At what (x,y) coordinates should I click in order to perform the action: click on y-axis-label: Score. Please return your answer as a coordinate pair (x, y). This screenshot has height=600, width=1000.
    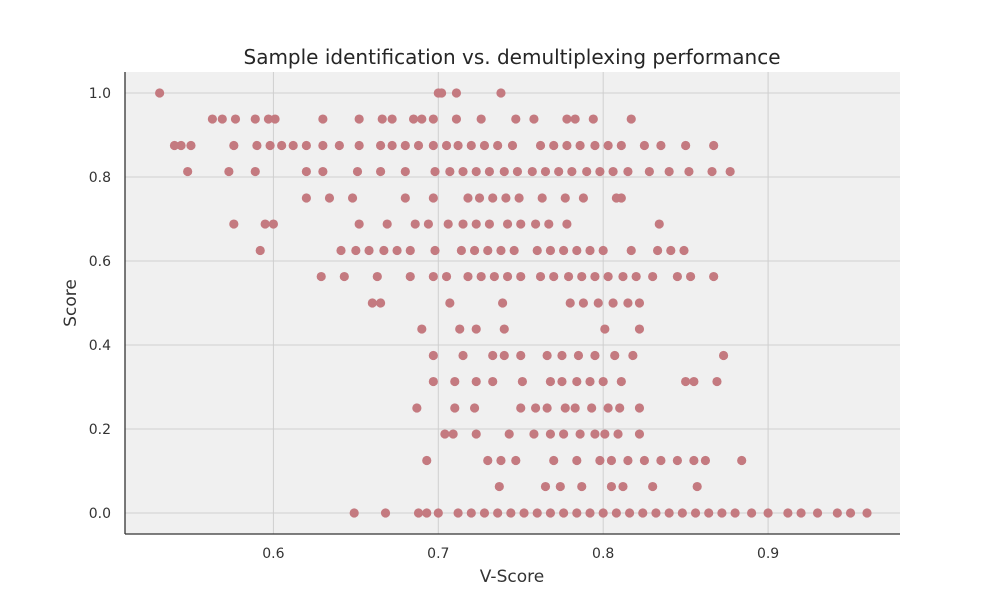
    Looking at the image, I should click on (71, 303).